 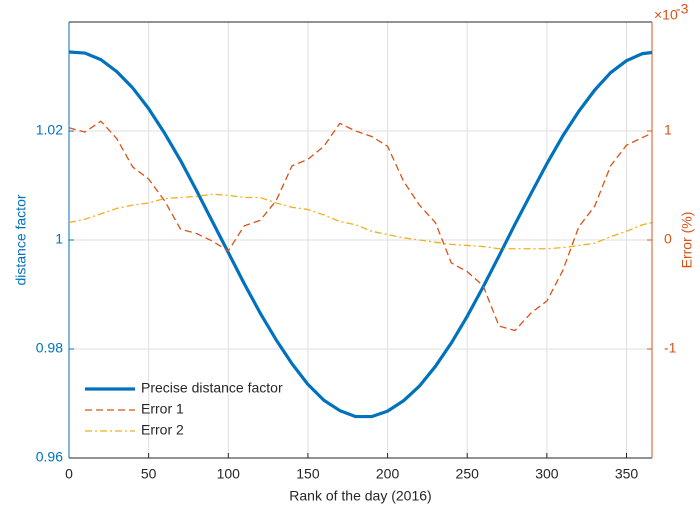 What do you see at coordinates (69, 474) in the screenshot?
I see `x-tick-label: 0` at bounding box center [69, 474].